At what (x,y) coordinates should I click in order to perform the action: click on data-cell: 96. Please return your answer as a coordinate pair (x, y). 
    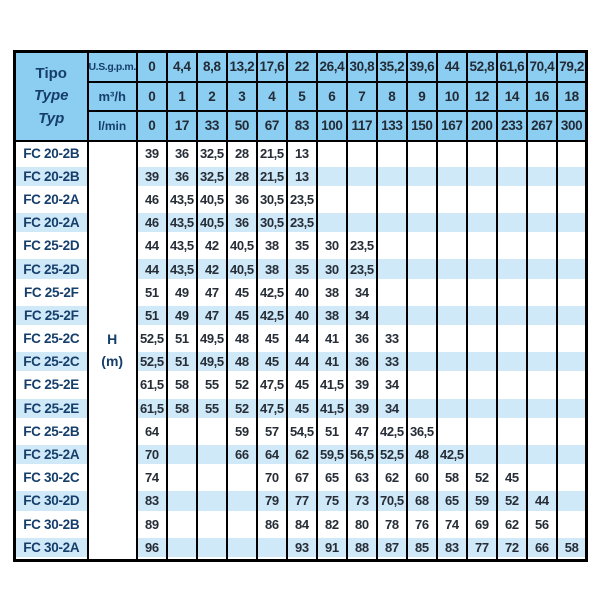
    Looking at the image, I should click on (151, 548).